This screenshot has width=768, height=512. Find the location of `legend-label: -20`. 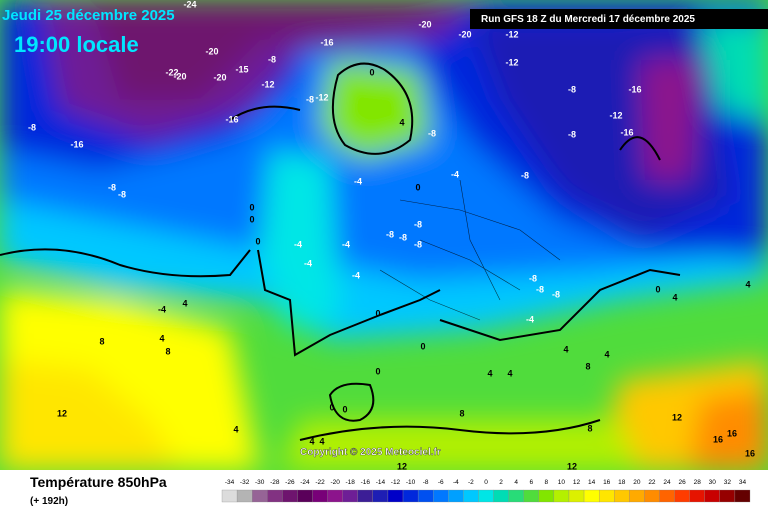

legend-label: -20 is located at coordinates (335, 482).